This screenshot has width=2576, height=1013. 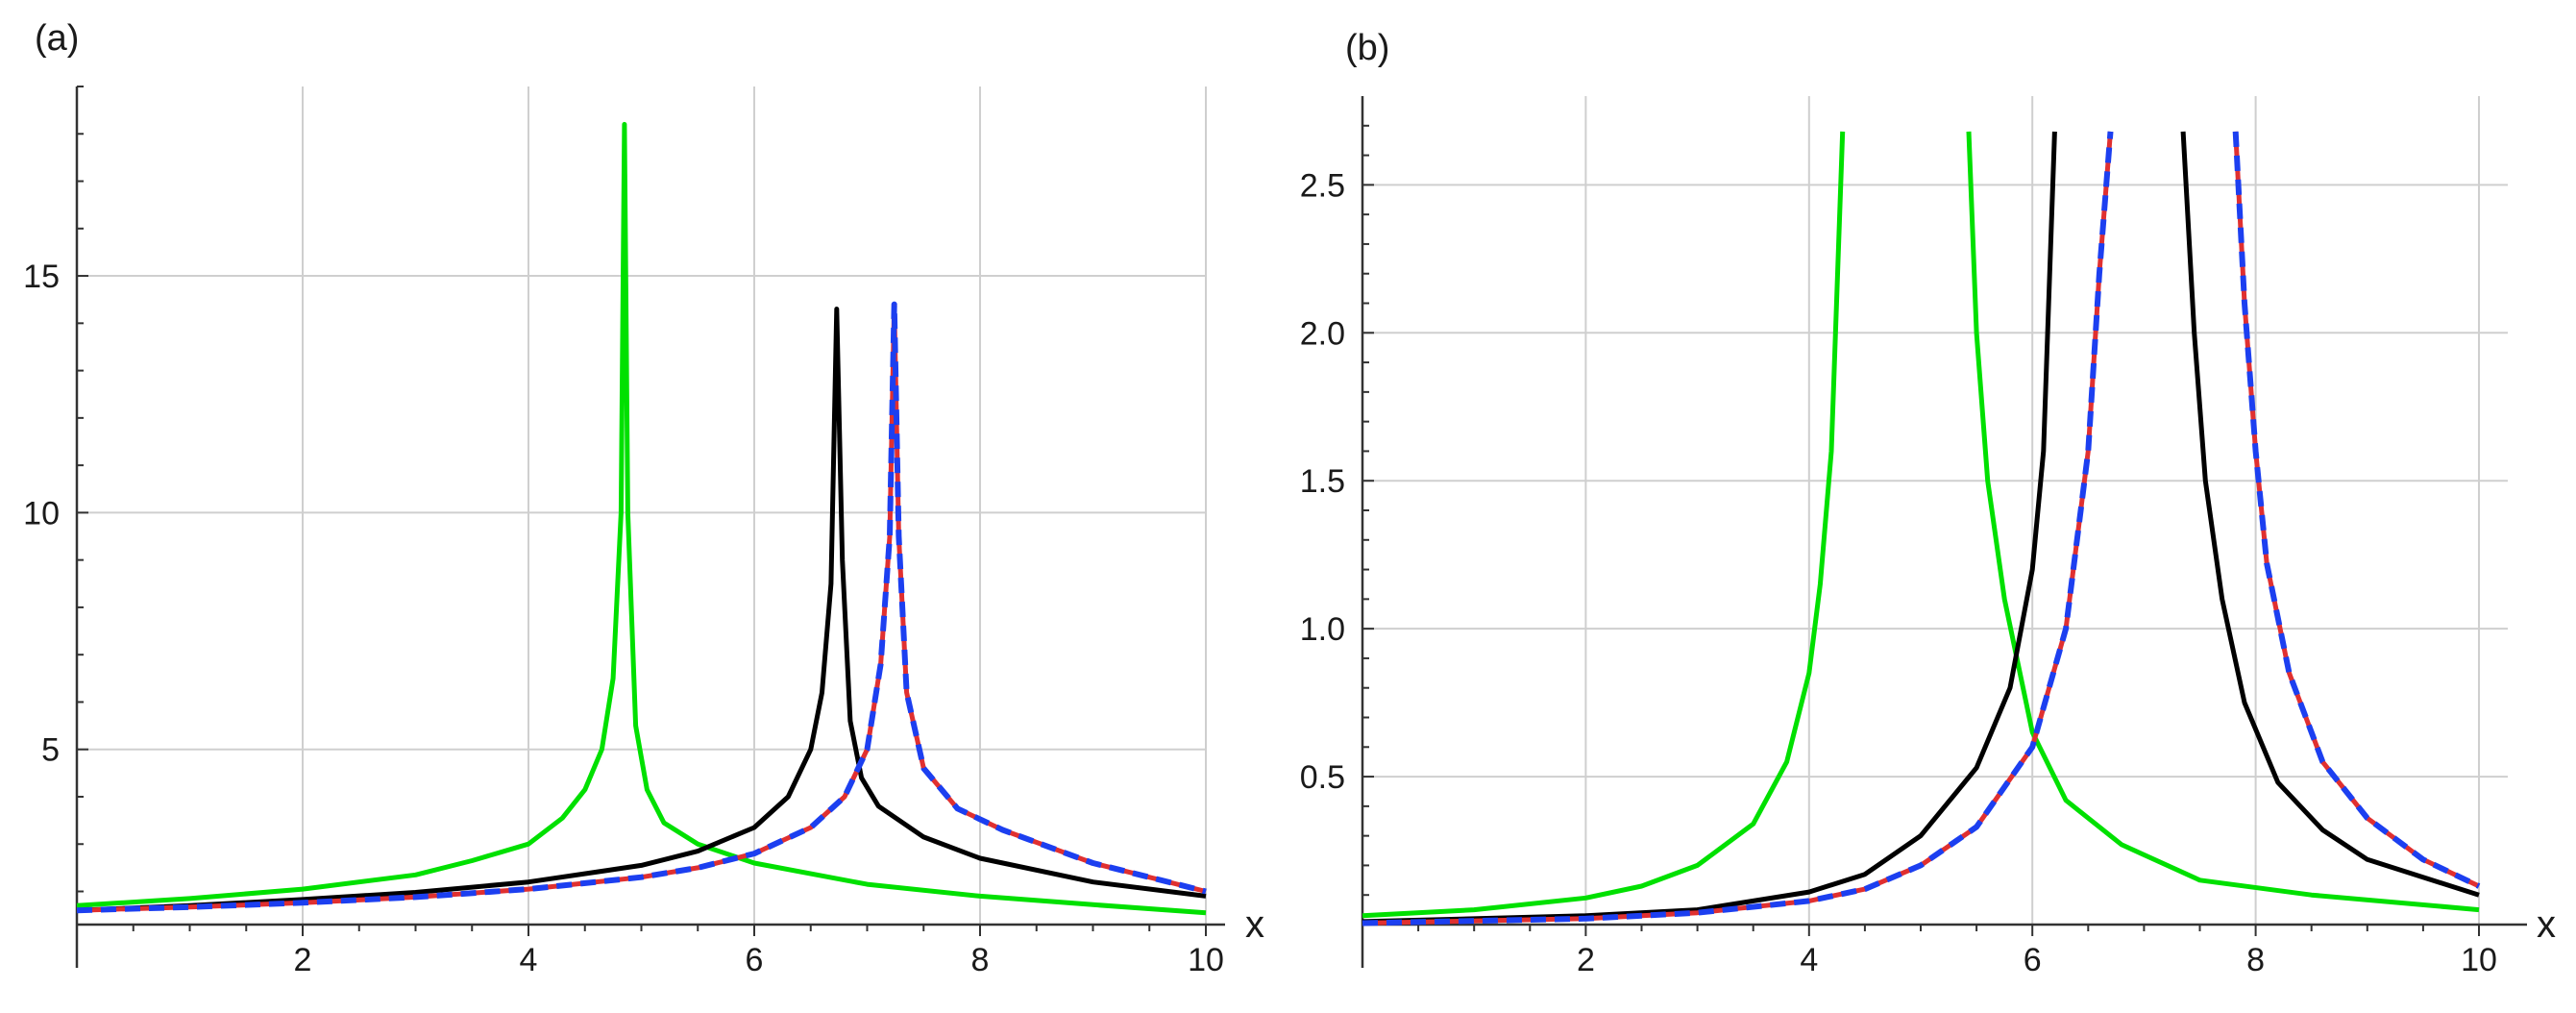 What do you see at coordinates (1367, 48) in the screenshot?
I see `panel-label: (b)` at bounding box center [1367, 48].